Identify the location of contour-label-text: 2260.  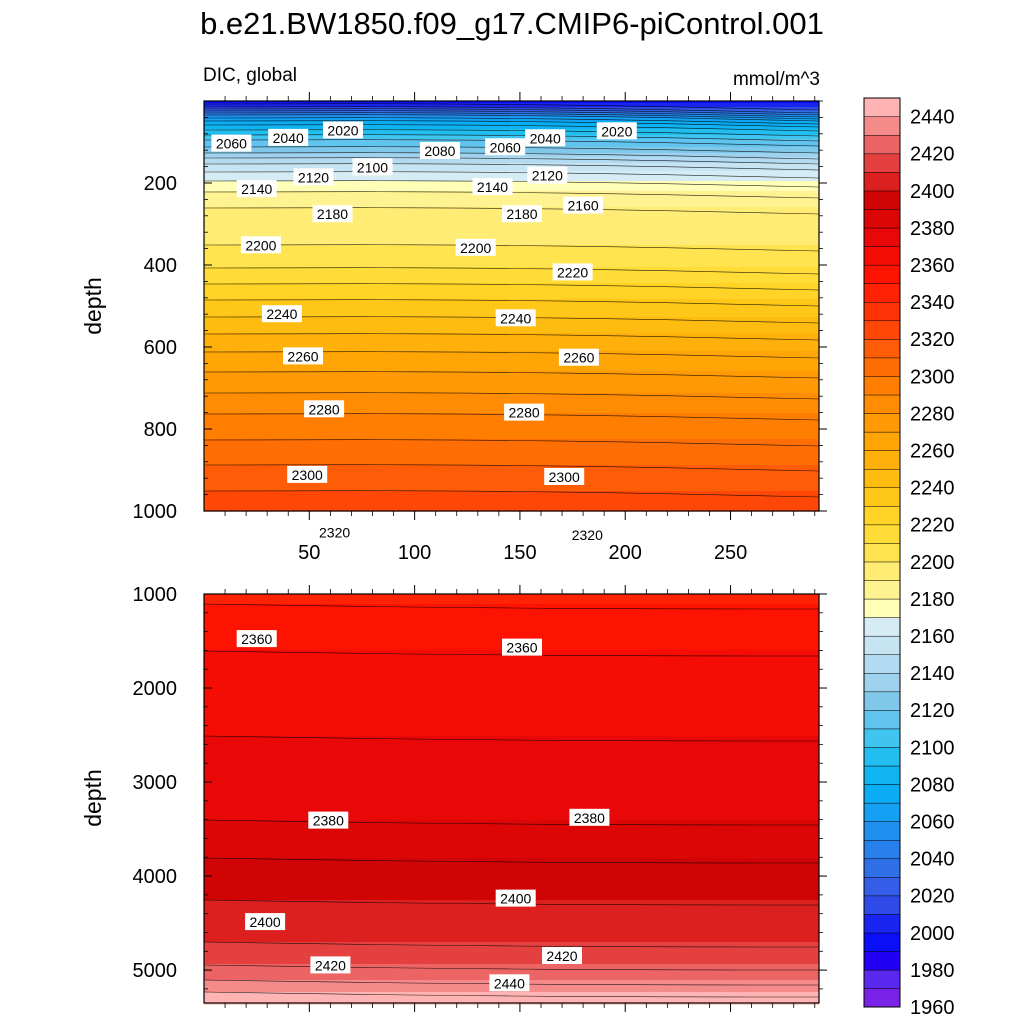
(302, 356).